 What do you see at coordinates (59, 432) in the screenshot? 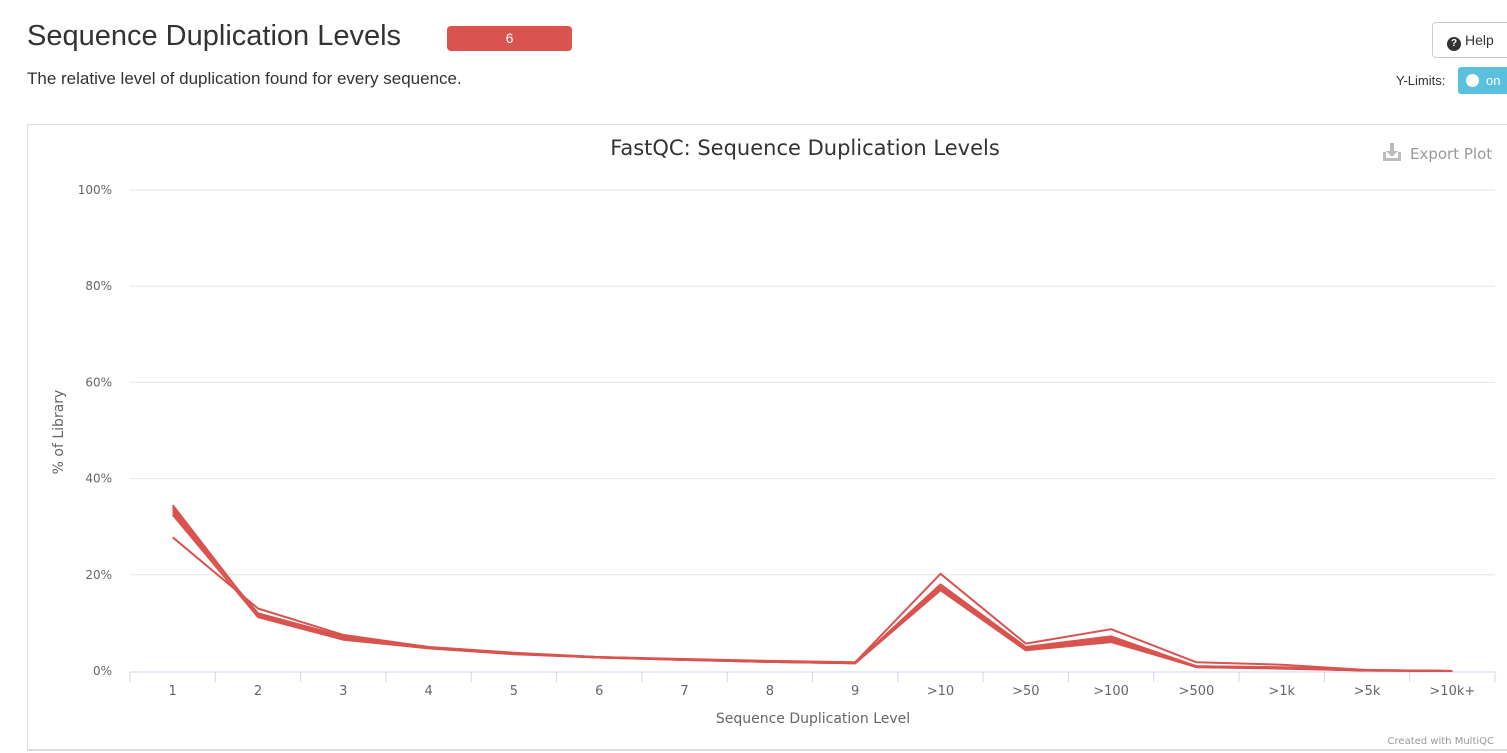
I see `y-axis-label: % of Library` at bounding box center [59, 432].